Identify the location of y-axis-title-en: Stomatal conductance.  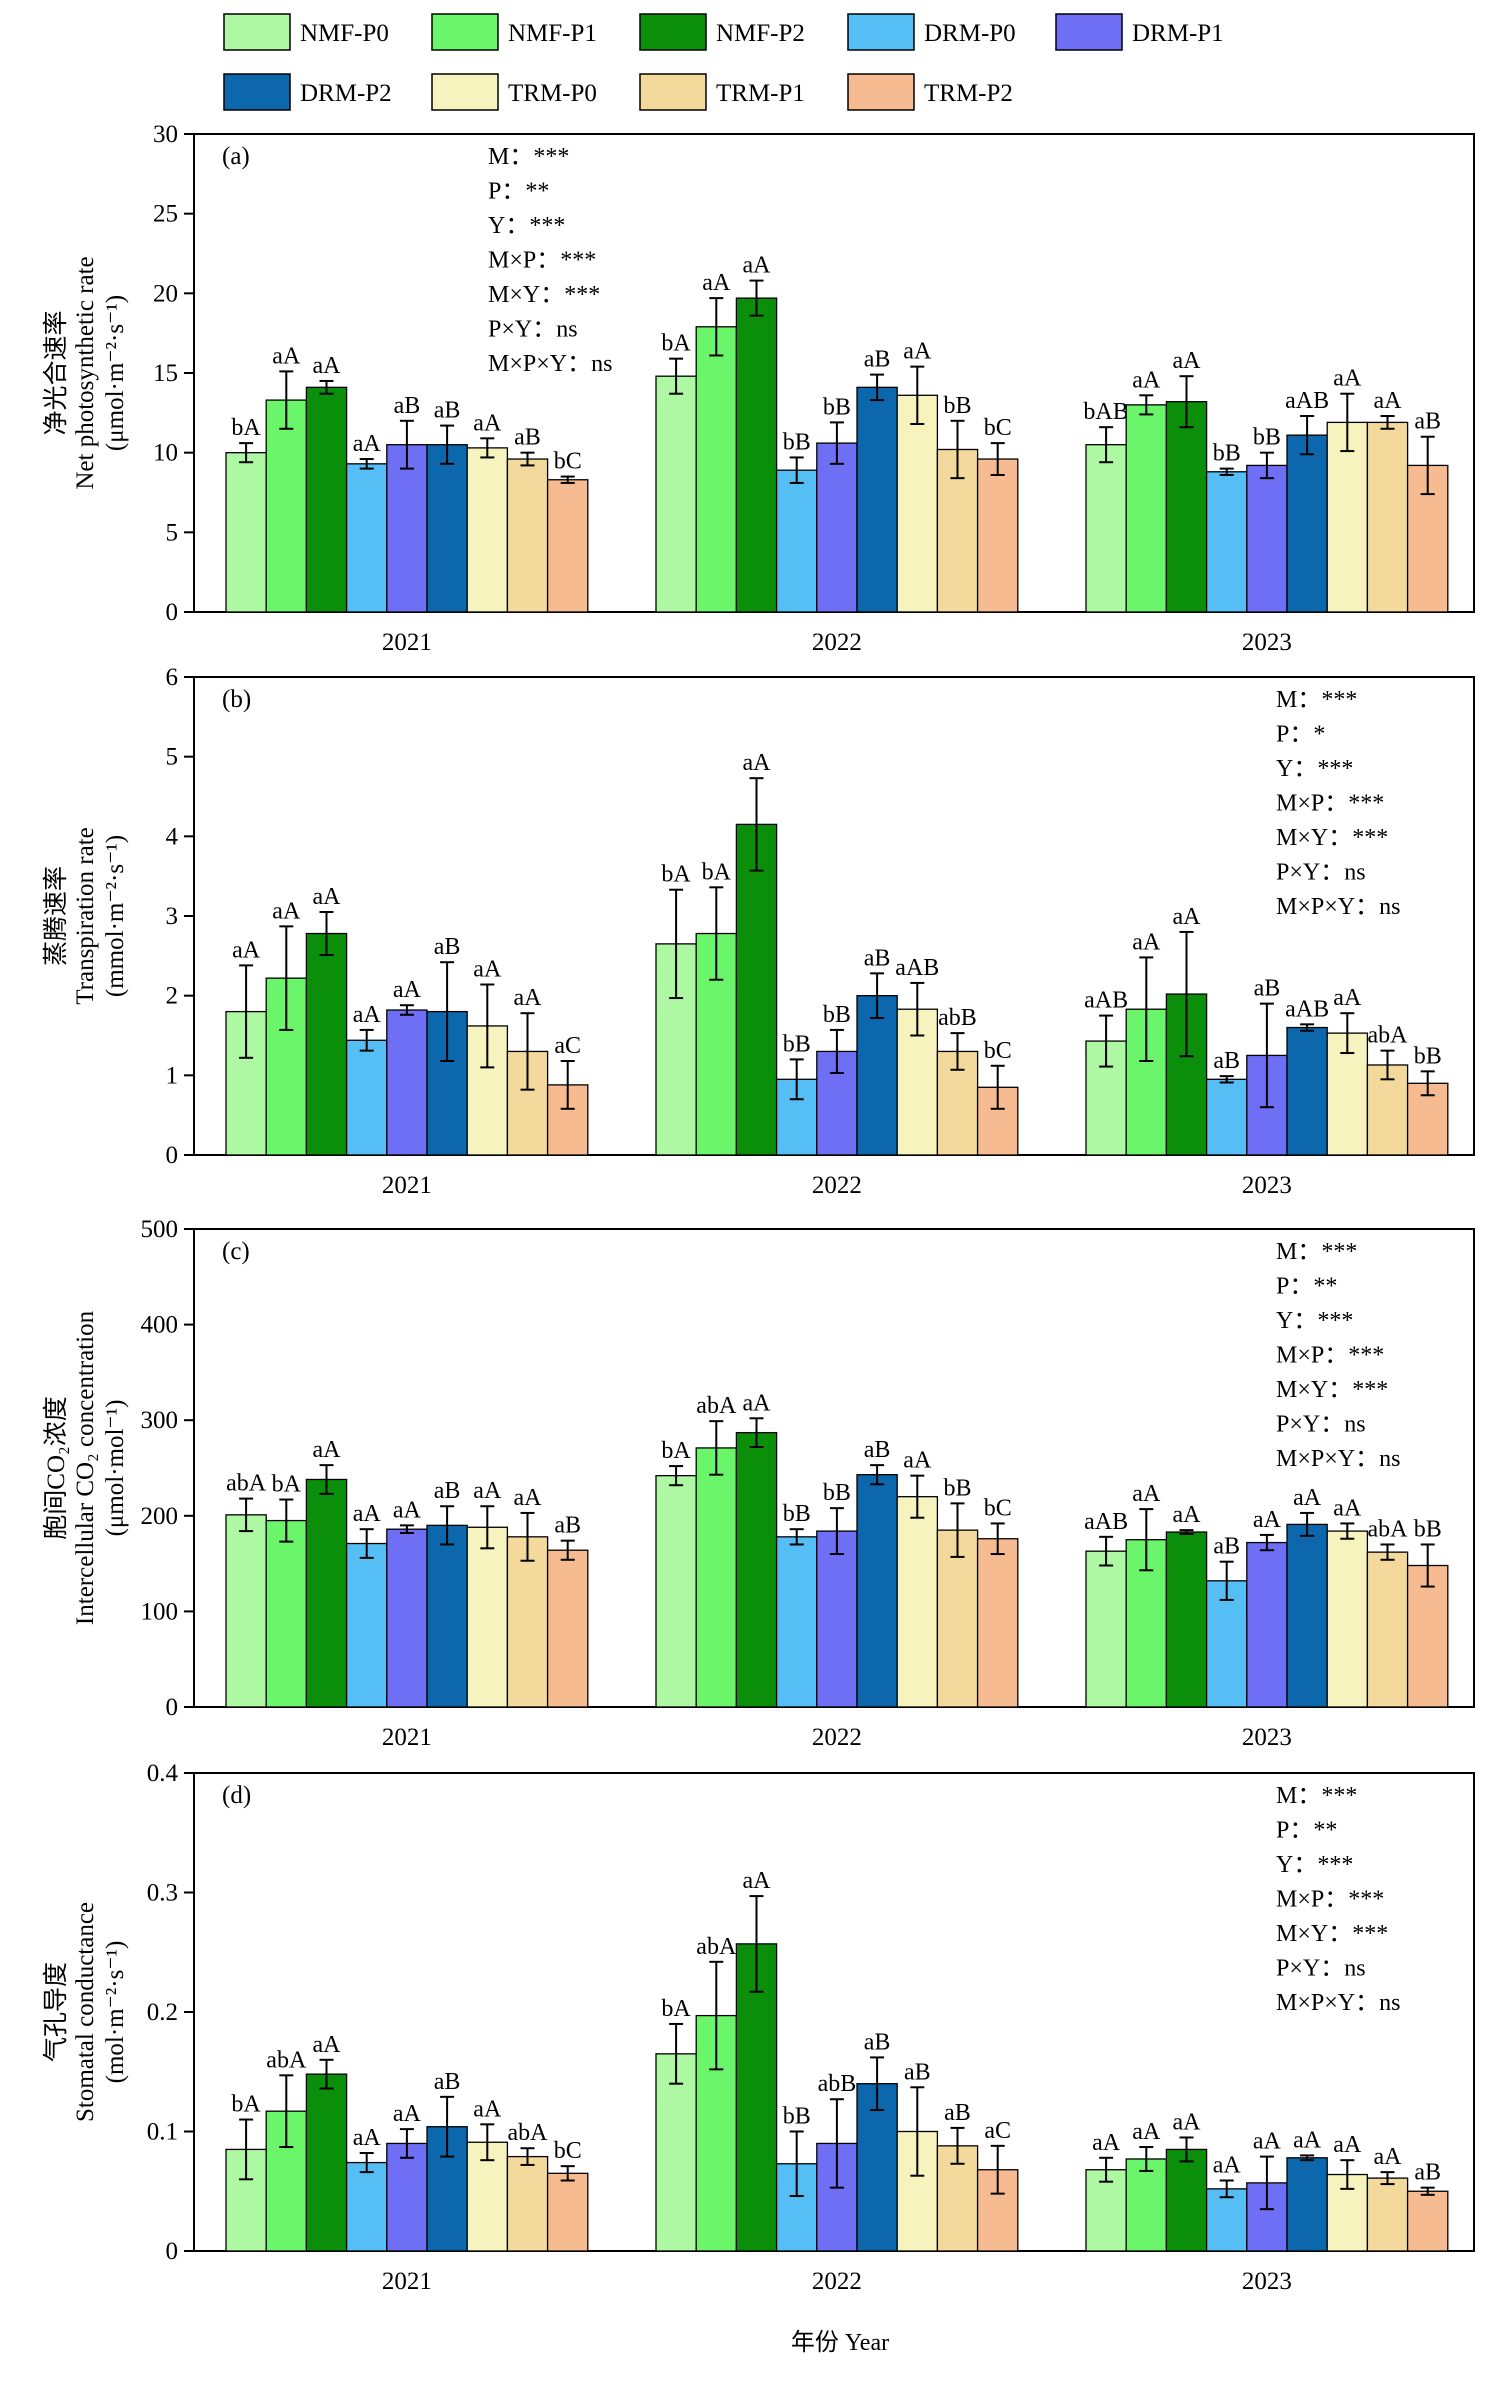
(85, 2012).